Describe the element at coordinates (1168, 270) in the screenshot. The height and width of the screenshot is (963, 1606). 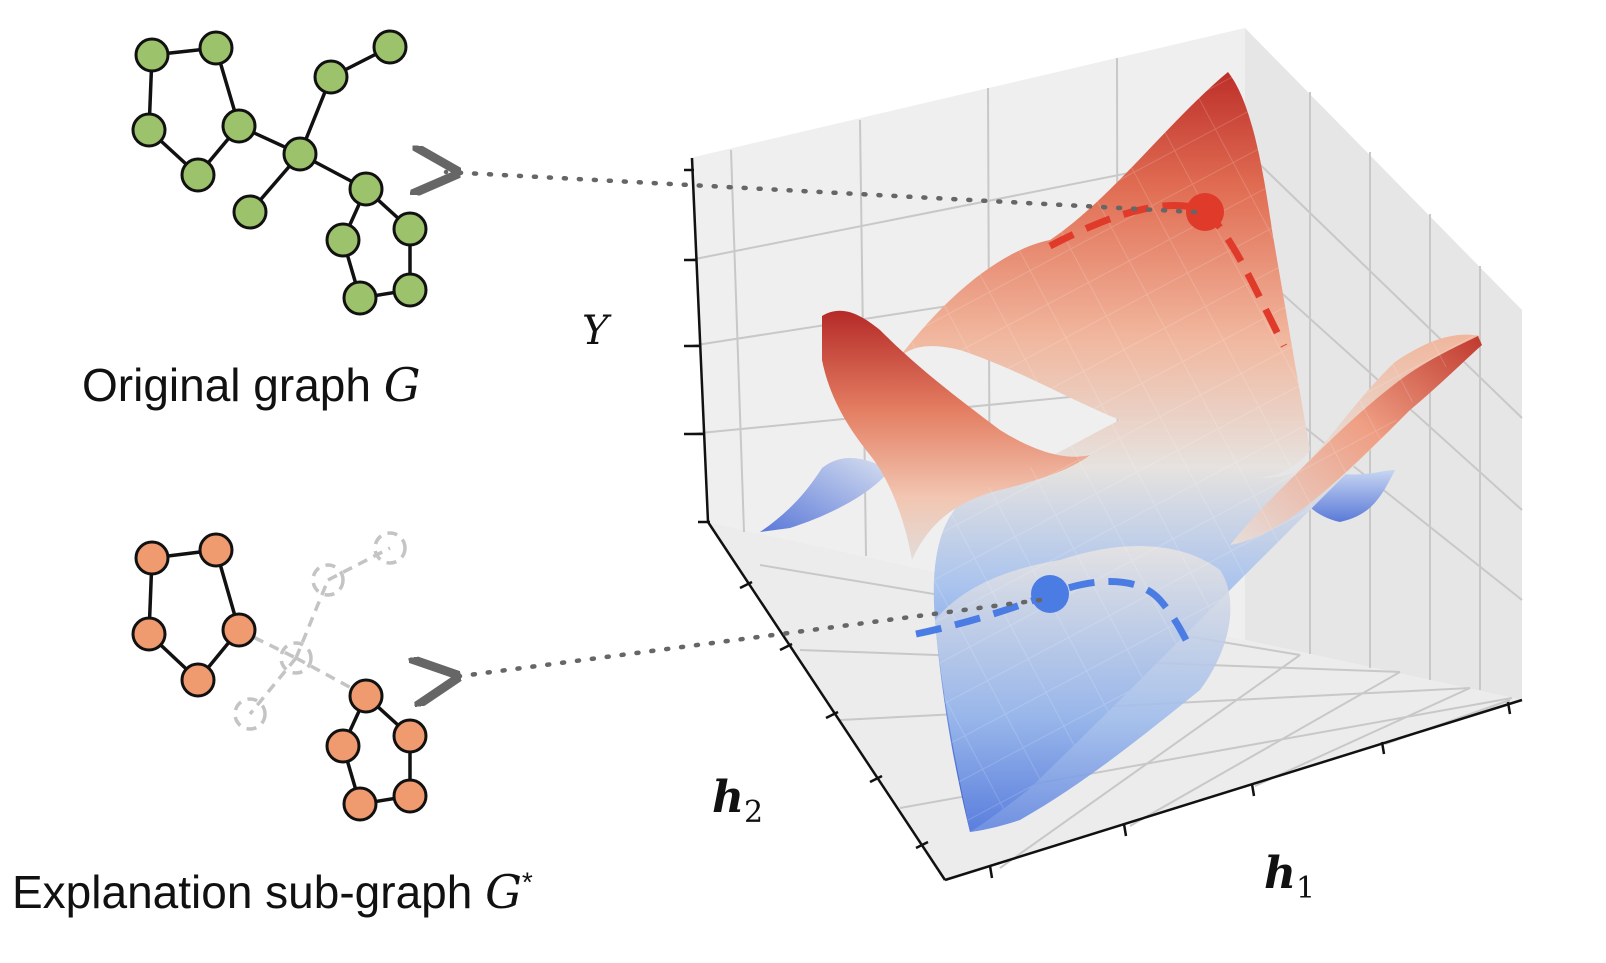
I see `red-trajectory` at that location.